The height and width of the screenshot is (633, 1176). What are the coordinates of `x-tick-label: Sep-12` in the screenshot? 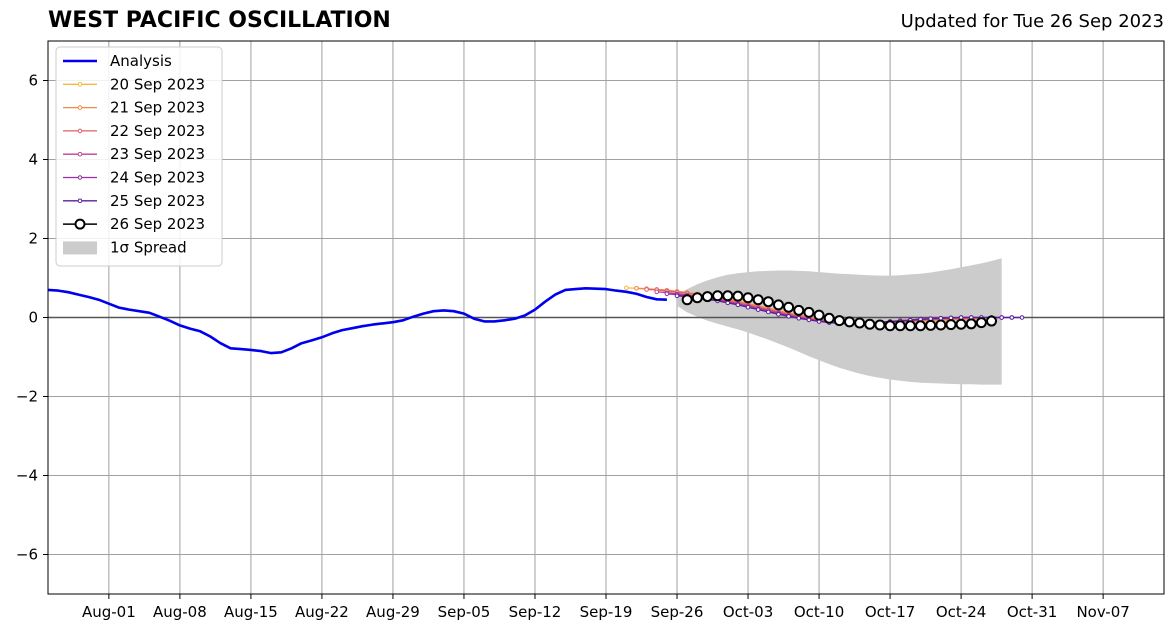 It's located at (535, 612).